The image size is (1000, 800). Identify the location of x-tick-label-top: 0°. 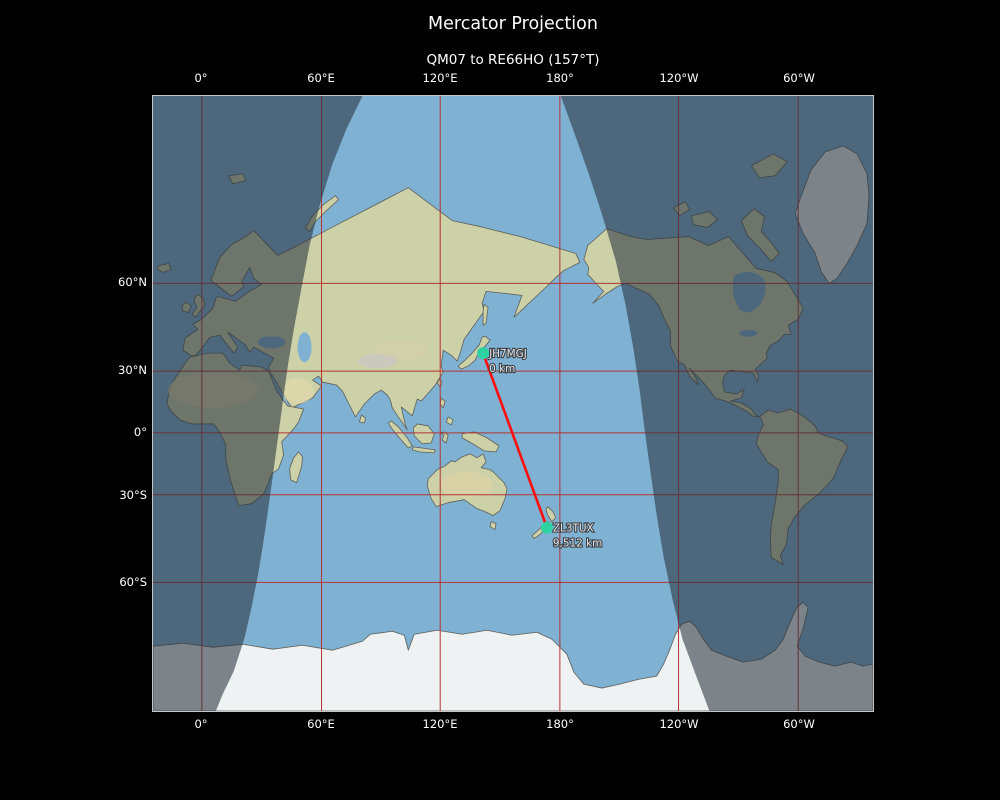
(201, 78).